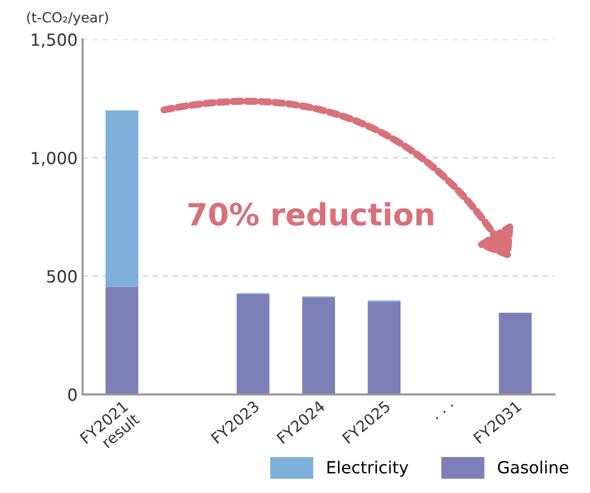  Describe the element at coordinates (62, 276) in the screenshot. I see `y-tick-label: 500` at that location.